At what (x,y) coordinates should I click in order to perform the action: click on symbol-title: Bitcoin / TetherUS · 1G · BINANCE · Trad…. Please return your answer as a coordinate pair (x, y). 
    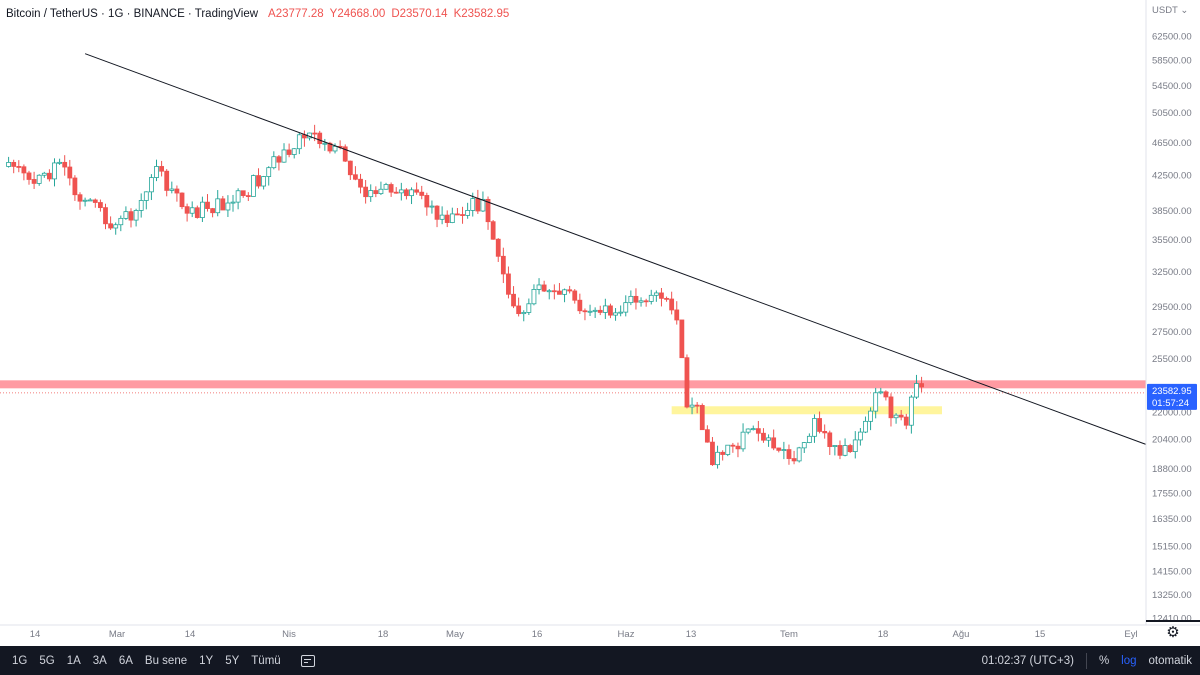
    Looking at the image, I should click on (132, 14).